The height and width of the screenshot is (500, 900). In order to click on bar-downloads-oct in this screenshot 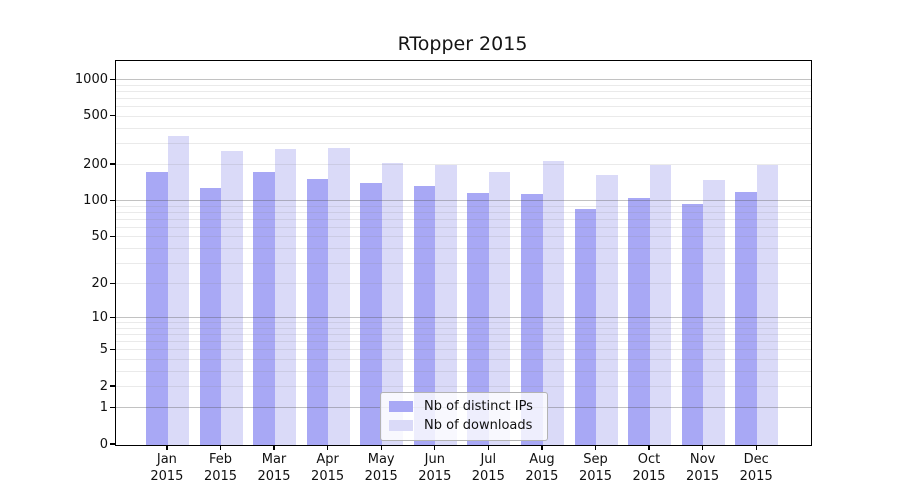, I will do `click(660, 304)`.